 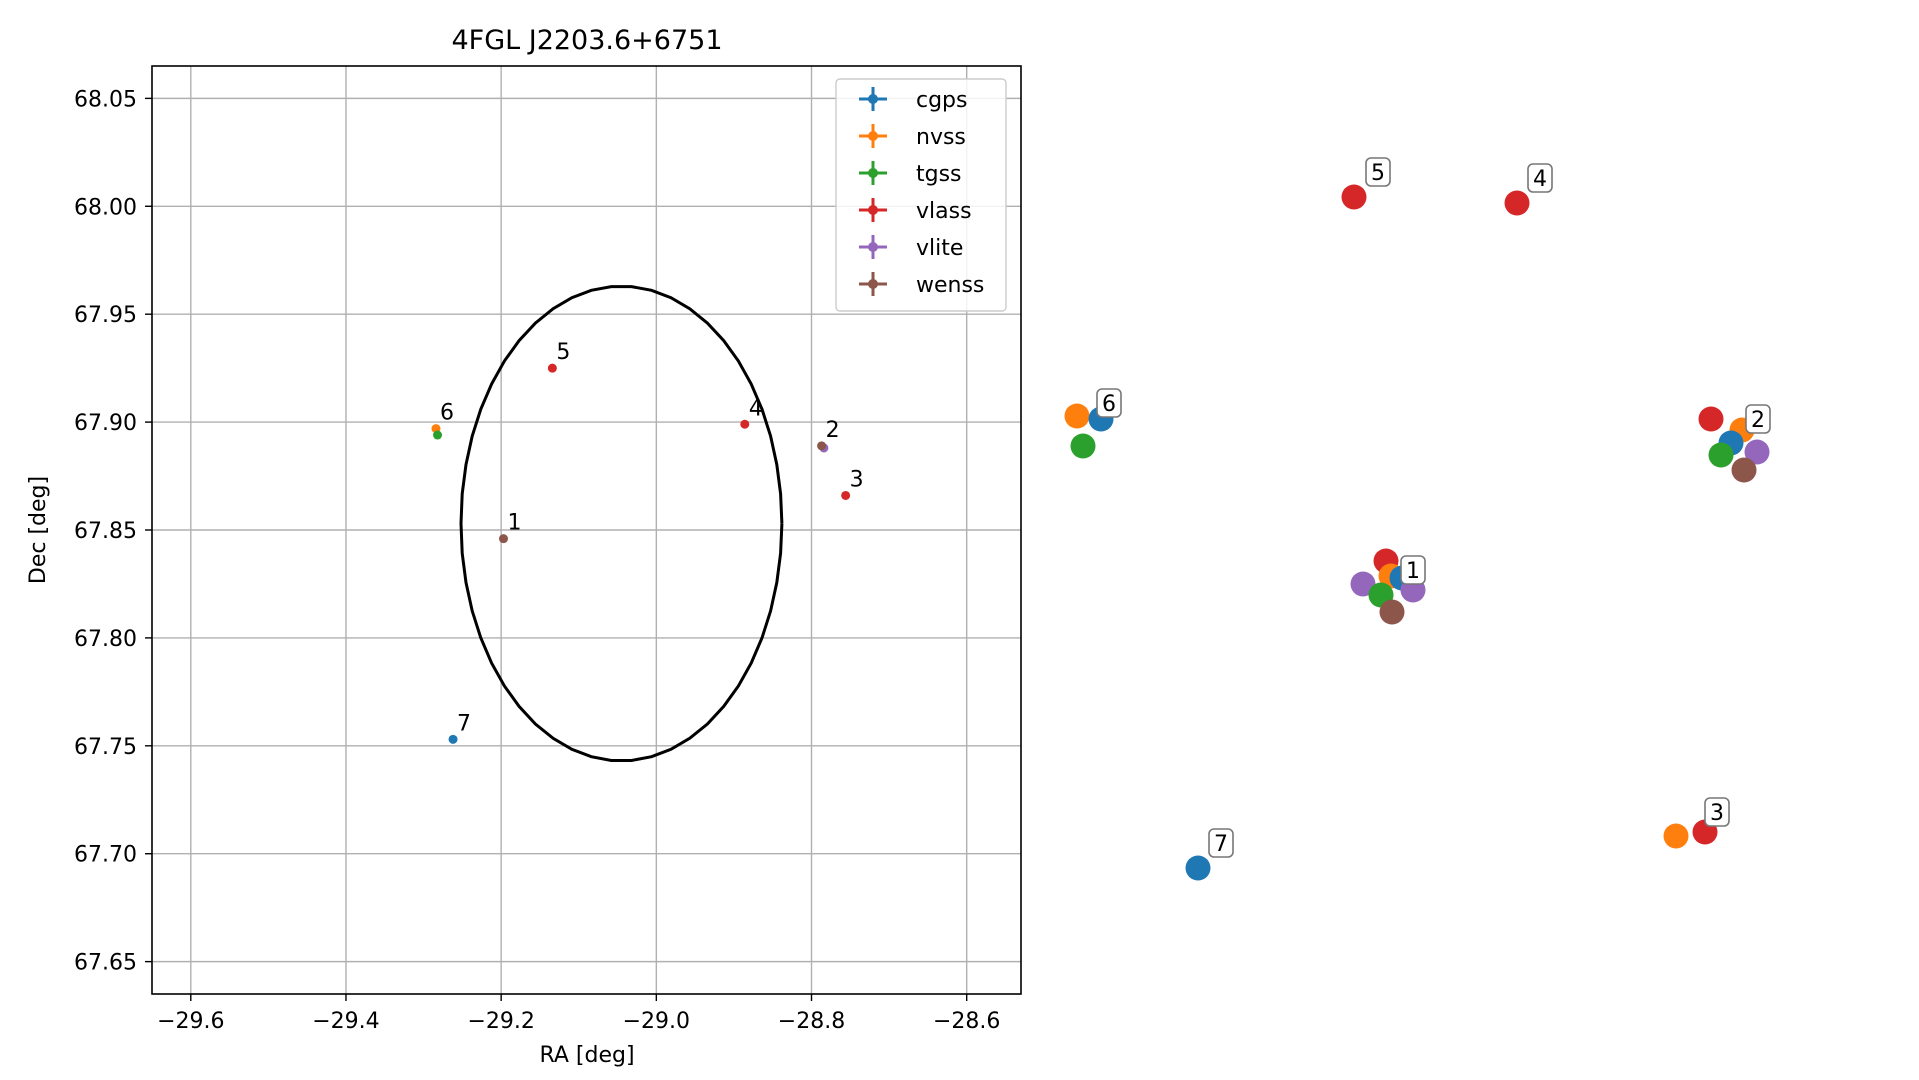 I want to click on annotation-label: 4, so click(x=756, y=408).